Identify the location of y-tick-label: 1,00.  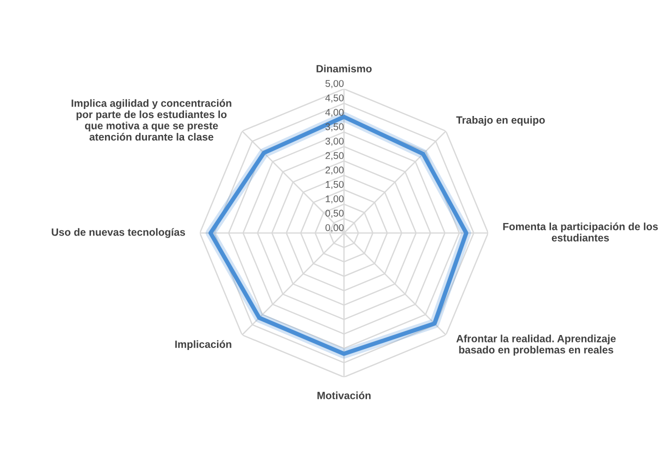
(335, 199).